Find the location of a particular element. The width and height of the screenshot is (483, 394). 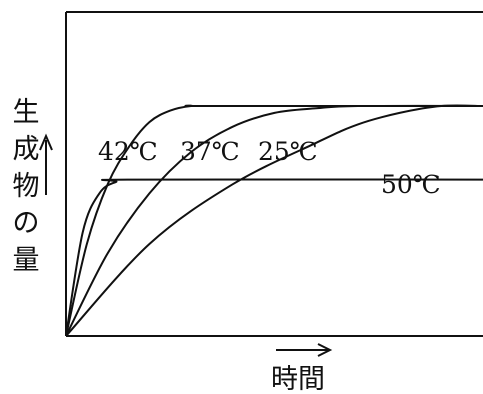

y-axis-arrow-head is located at coordinates (46, 142).